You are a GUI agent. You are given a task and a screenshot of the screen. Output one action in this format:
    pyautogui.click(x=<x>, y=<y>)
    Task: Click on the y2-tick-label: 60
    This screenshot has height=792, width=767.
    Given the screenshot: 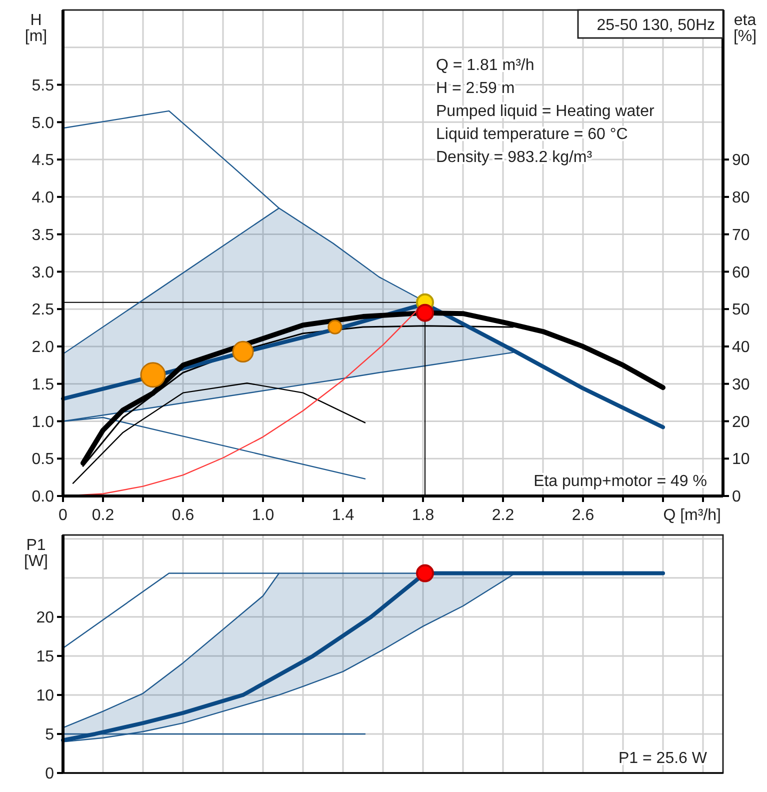 What is the action you would take?
    pyautogui.click(x=741, y=273)
    